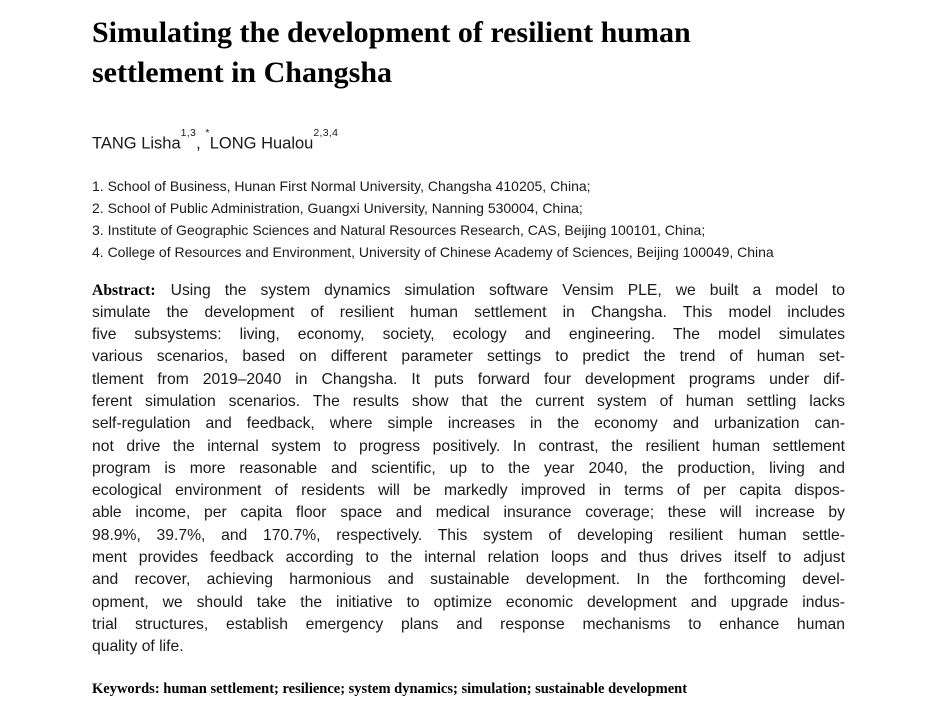 This screenshot has width=930, height=714. What do you see at coordinates (207, 133) in the screenshot?
I see `corresponding-author-asterisk: *` at bounding box center [207, 133].